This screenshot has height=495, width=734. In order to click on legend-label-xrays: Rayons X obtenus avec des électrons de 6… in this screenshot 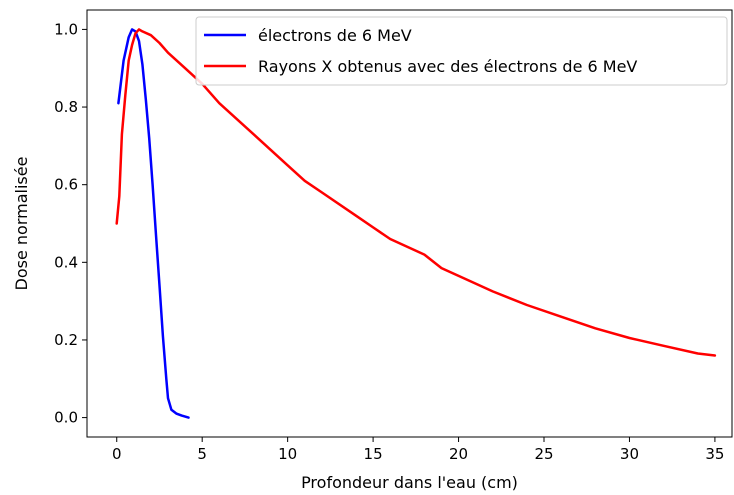, I will do `click(447, 66)`.